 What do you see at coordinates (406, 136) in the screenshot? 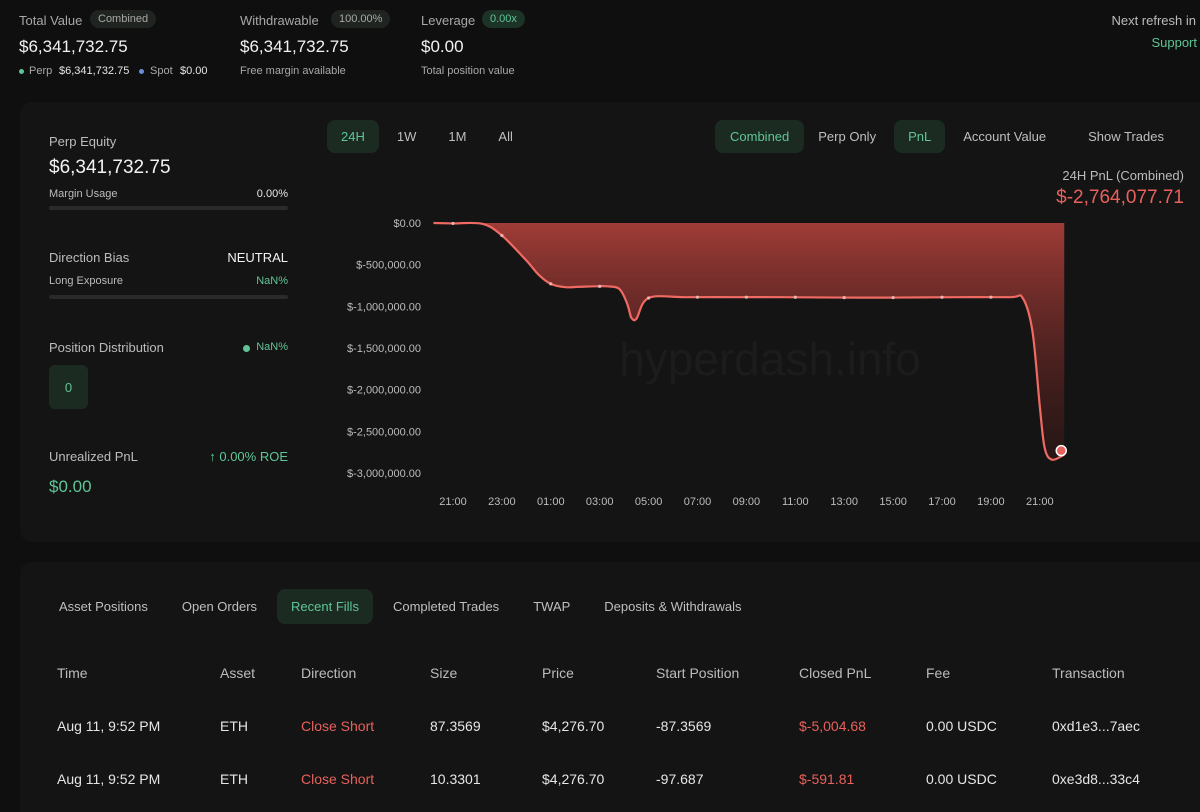
I see `range-1w: 1W` at bounding box center [406, 136].